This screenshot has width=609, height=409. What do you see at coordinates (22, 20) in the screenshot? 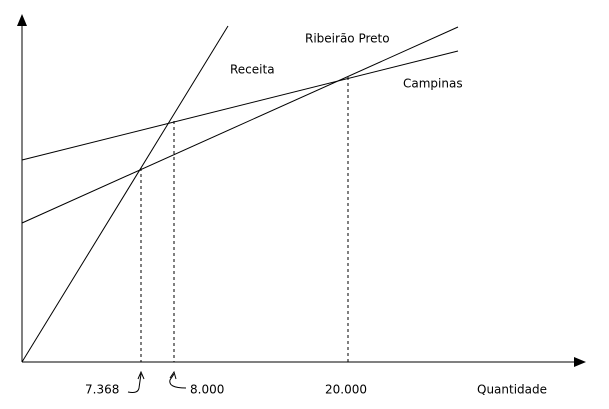
I see `y-axis-arrow` at bounding box center [22, 20].